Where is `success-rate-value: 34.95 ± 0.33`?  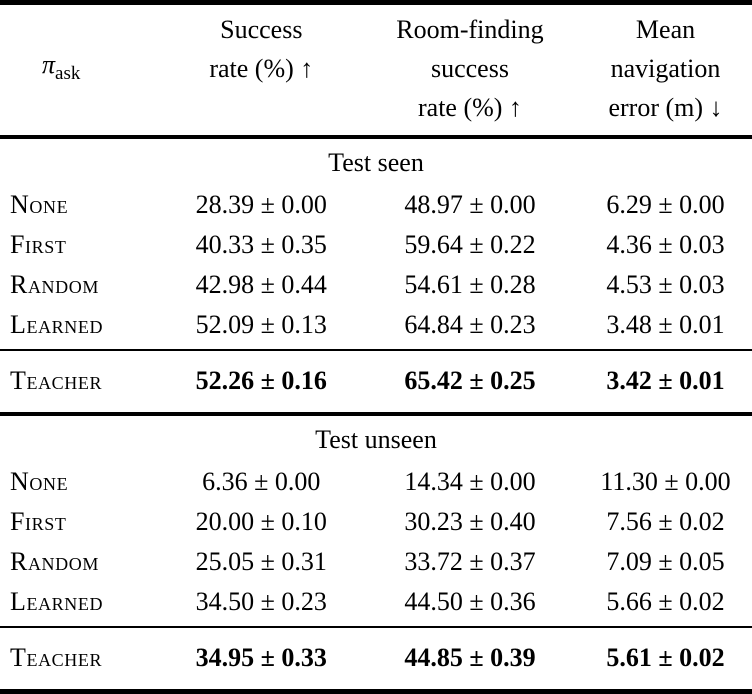
success-rate-value: 34.95 ± 0.33 is located at coordinates (261, 657).